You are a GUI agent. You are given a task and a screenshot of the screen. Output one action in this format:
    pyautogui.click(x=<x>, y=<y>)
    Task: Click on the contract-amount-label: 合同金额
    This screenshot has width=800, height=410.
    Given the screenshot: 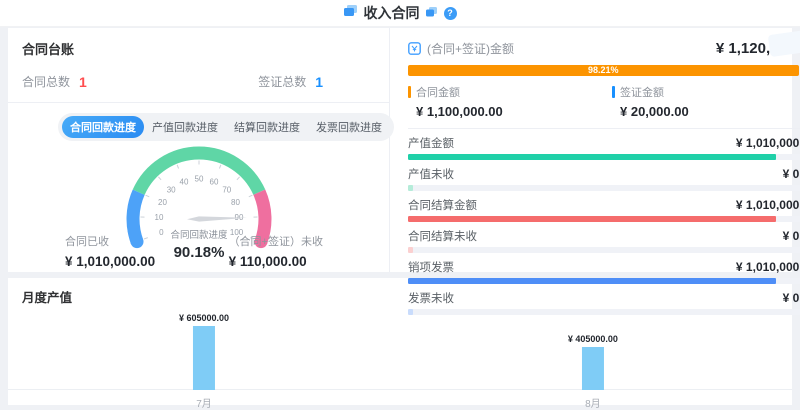 What is the action you would take?
    pyautogui.click(x=438, y=92)
    